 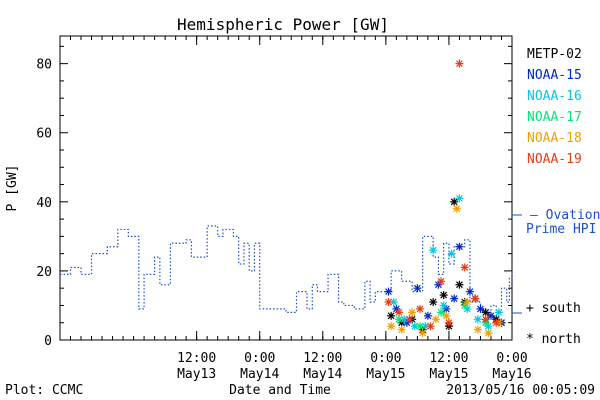 I want to click on y-tick-label: 60, so click(x=44, y=134).